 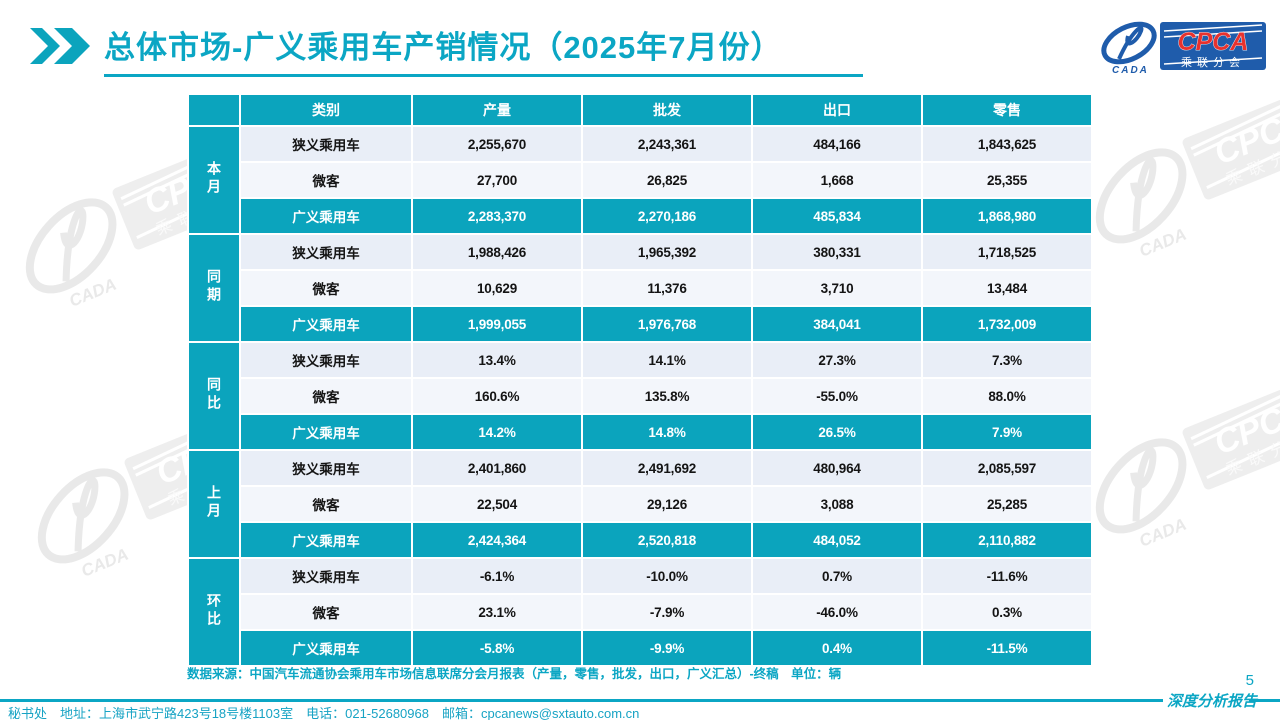 I want to click on value-cell: 1,868,980, so click(x=1007, y=216).